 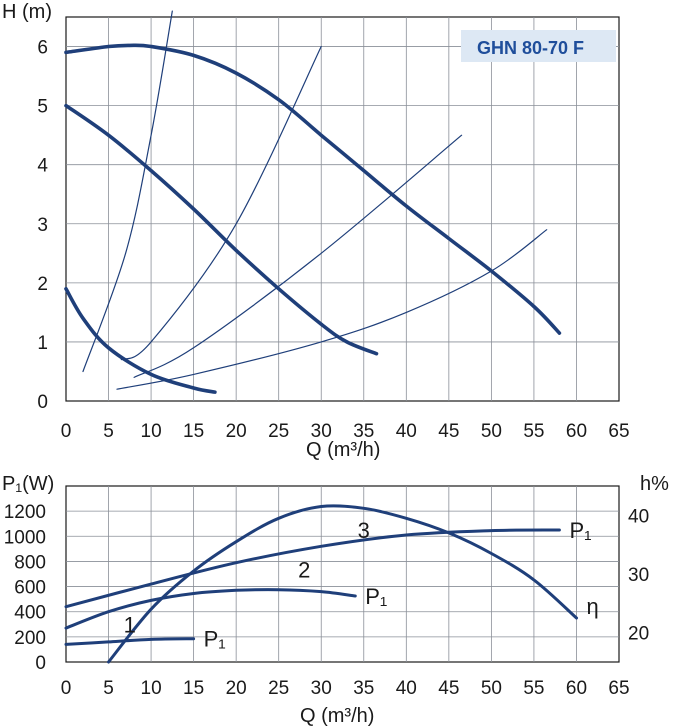 What do you see at coordinates (345, 688) in the screenshot?
I see `power-efficiency-x-tick-labels: 0 5 10 15 20 25 30 35 40 45 50 55 60 65` at bounding box center [345, 688].